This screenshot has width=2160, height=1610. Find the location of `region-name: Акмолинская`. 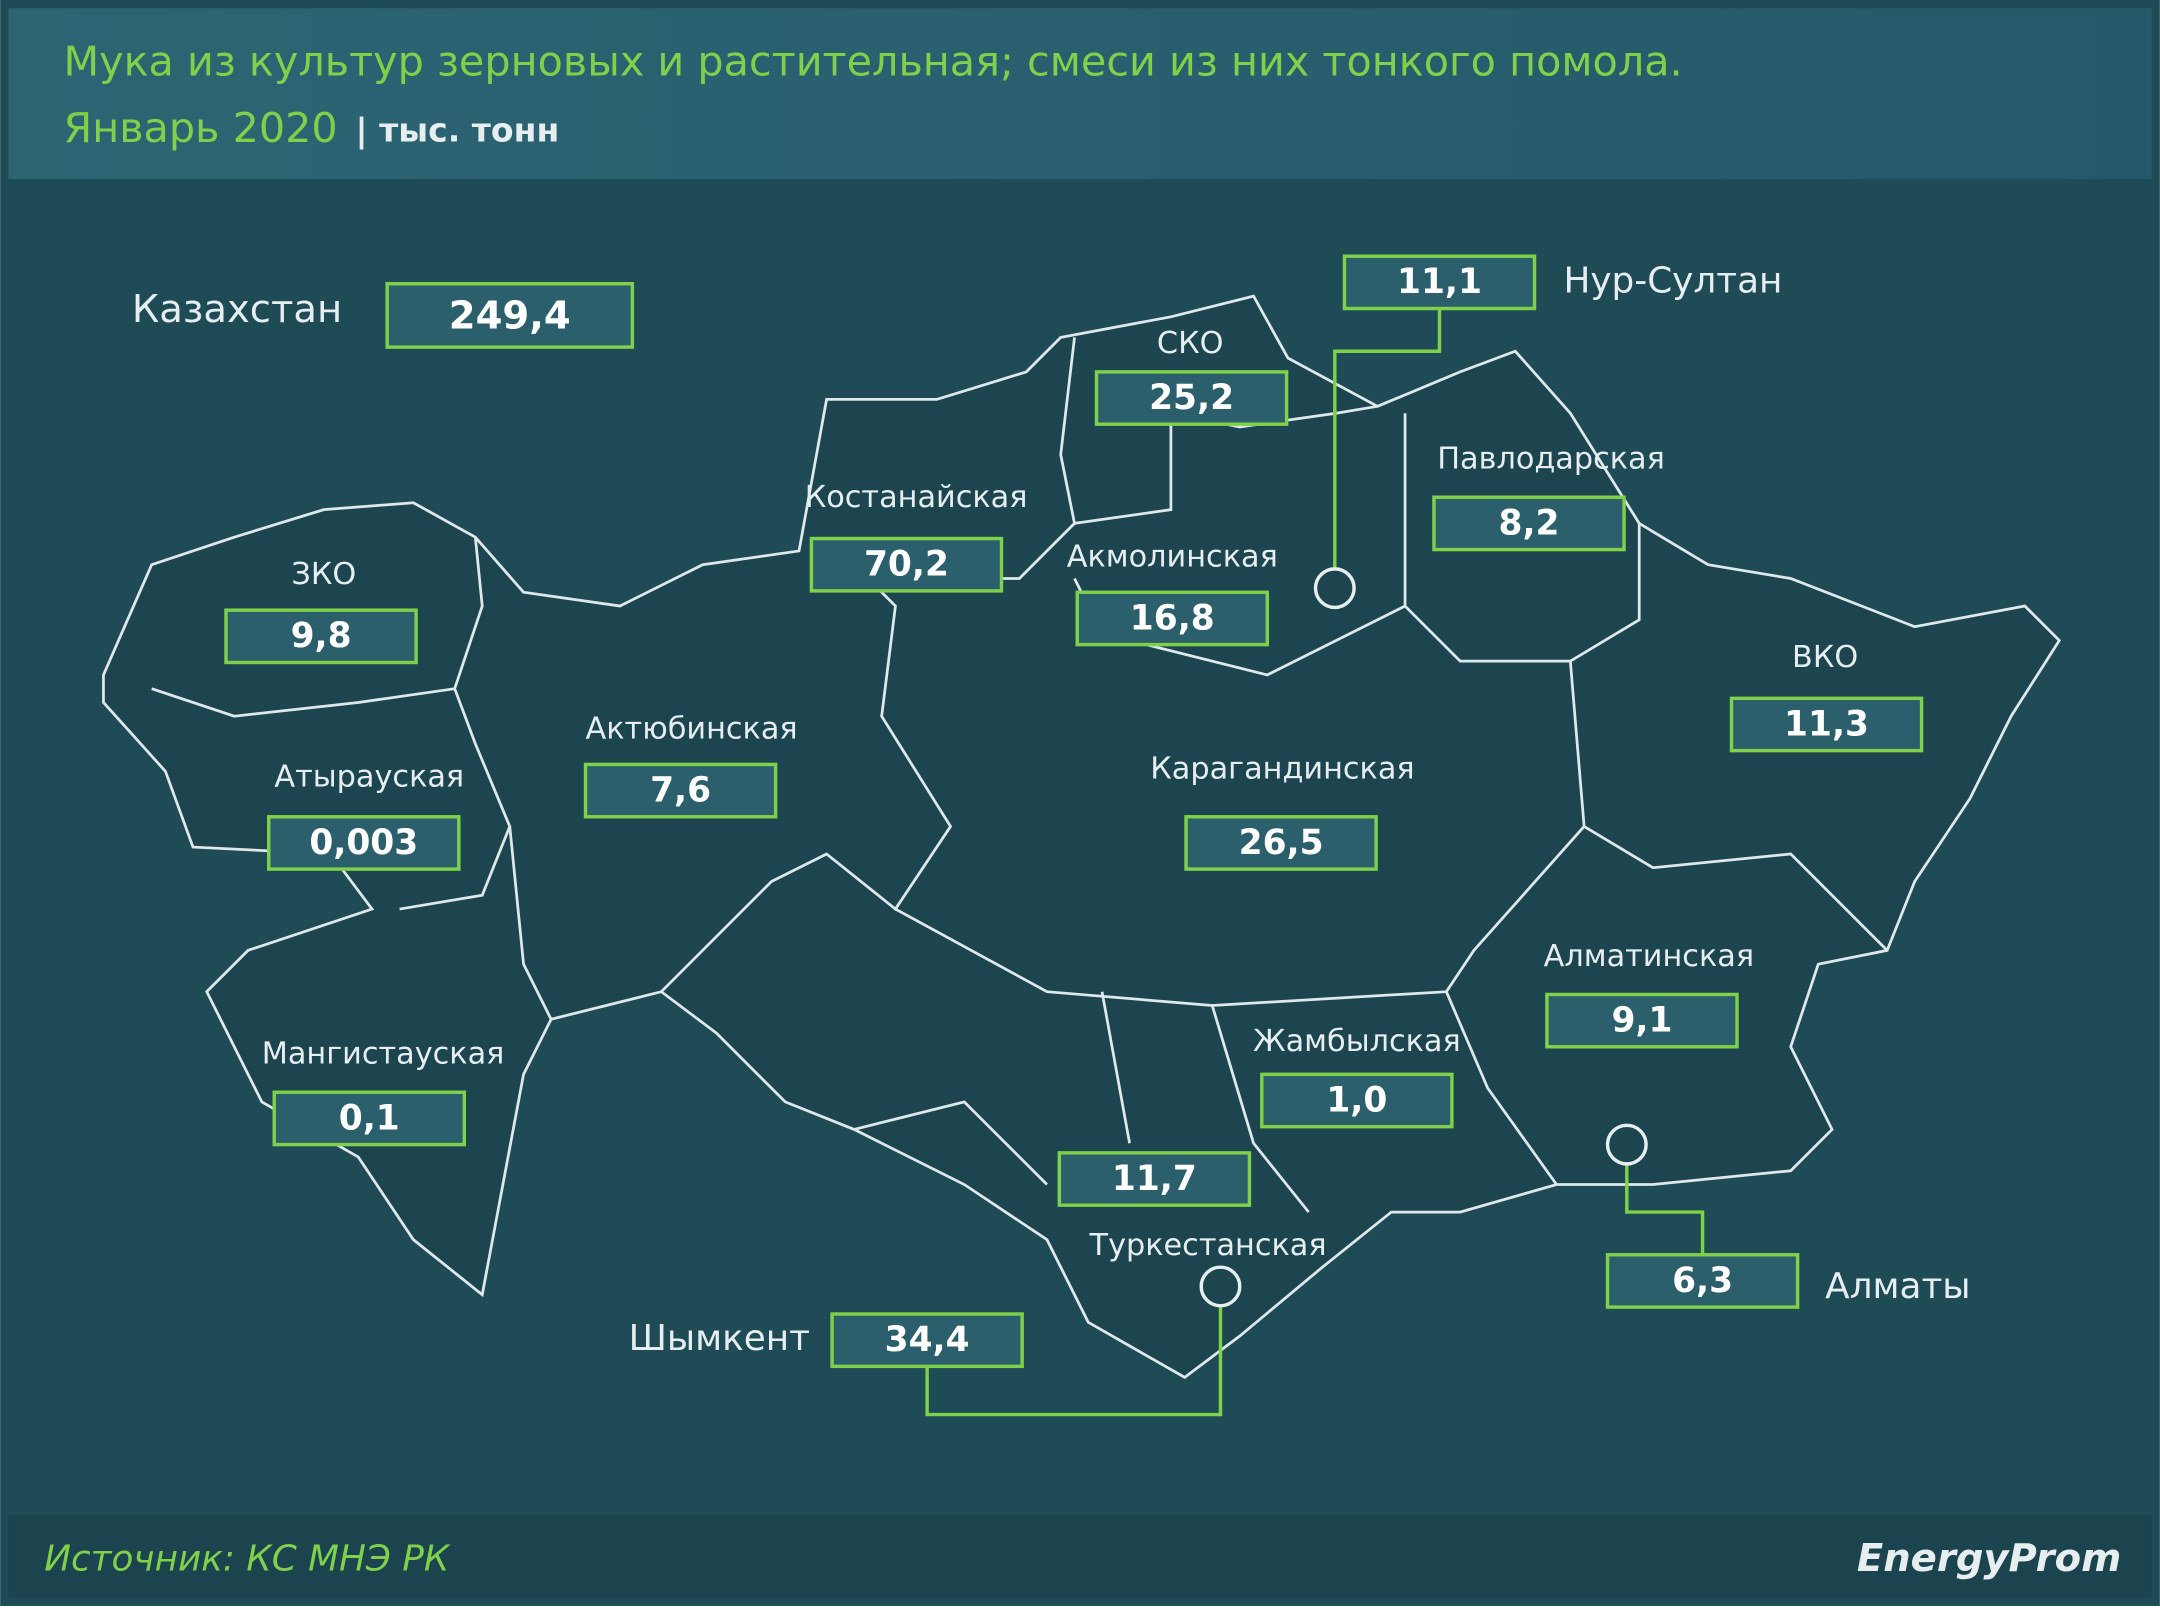

region-name: Акмолинская is located at coordinates (1172, 556).